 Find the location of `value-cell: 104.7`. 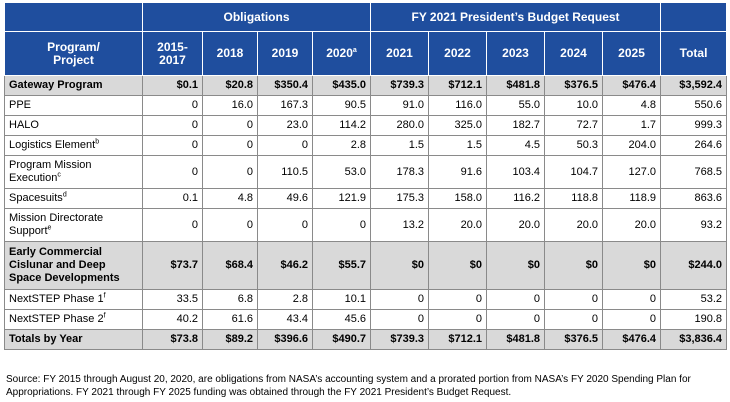

value-cell: 104.7 is located at coordinates (573, 172).